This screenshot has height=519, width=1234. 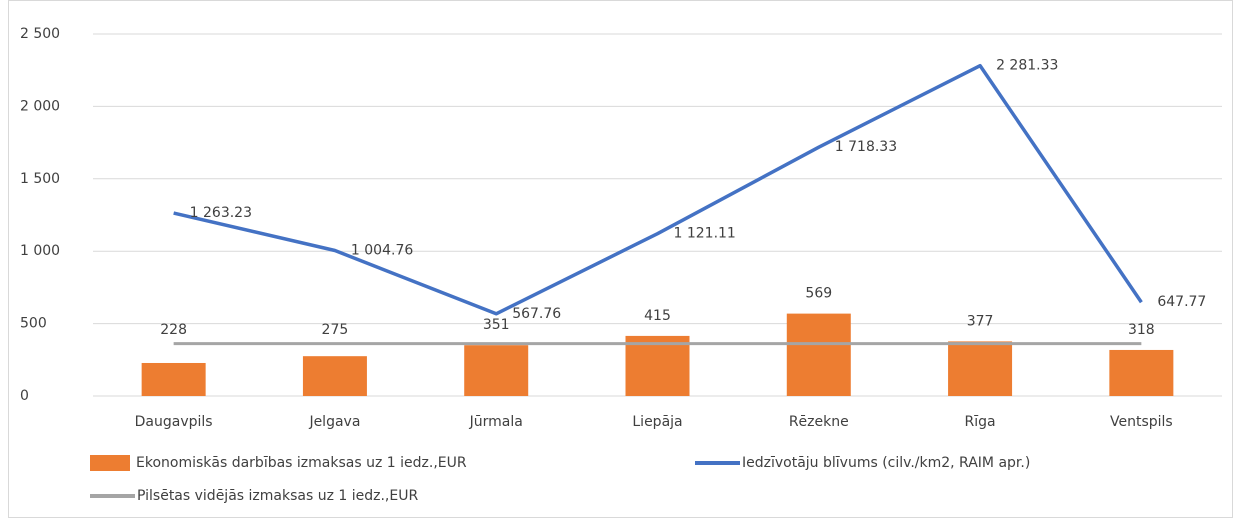 I want to click on line-value-label: 1 004.76, so click(x=382, y=251).